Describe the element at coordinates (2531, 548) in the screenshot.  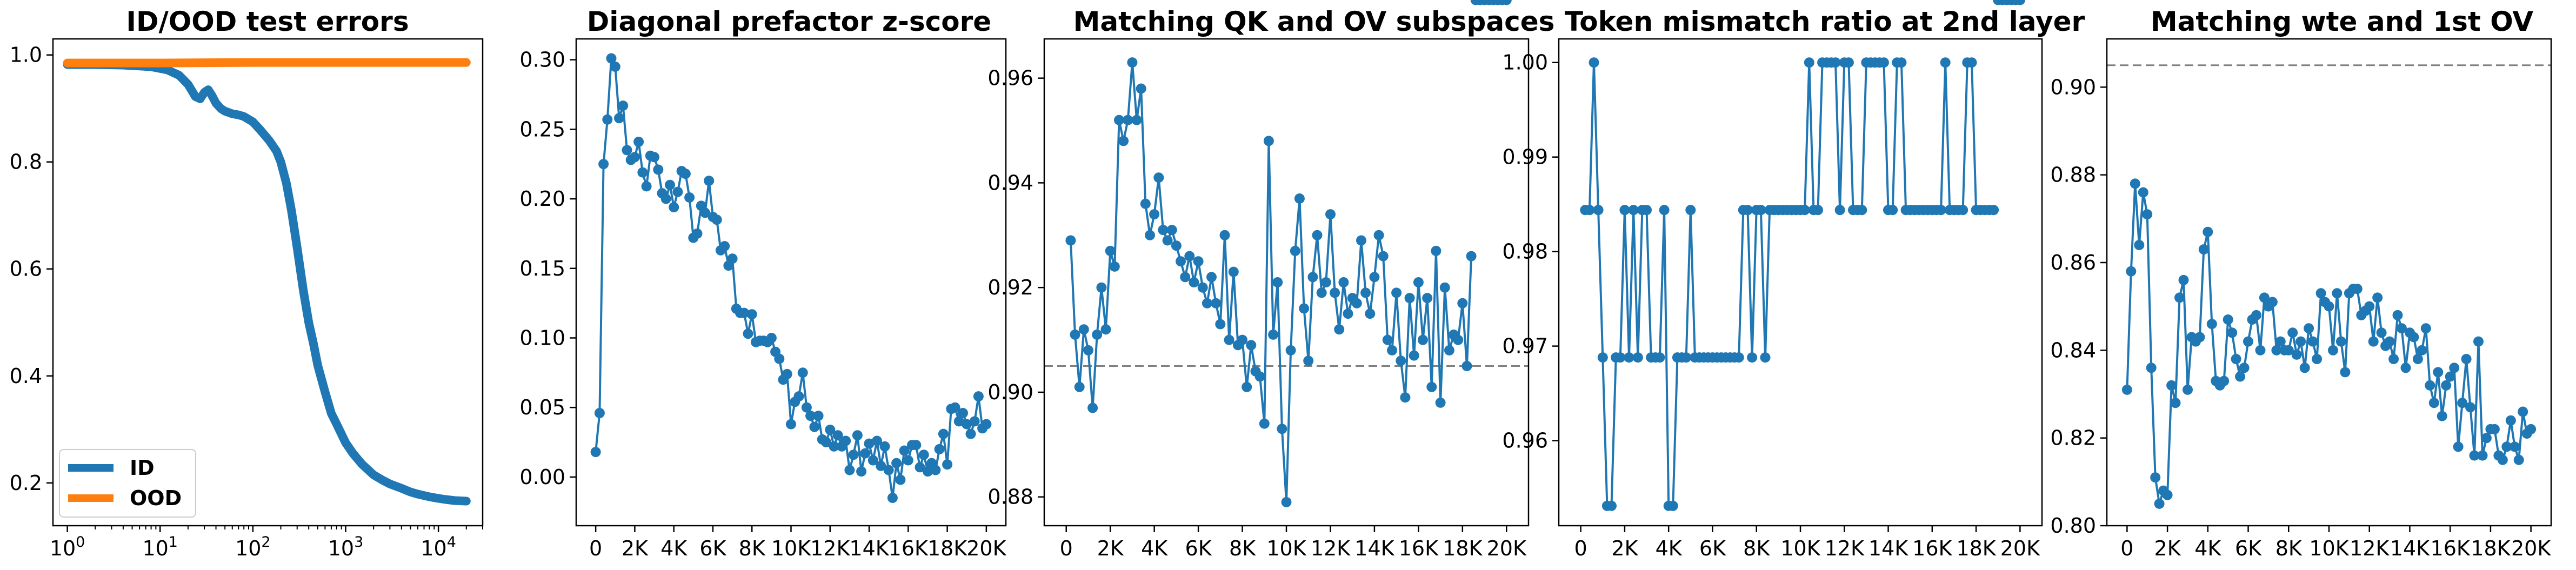
I see `x-tick-label: 20K` at that location.